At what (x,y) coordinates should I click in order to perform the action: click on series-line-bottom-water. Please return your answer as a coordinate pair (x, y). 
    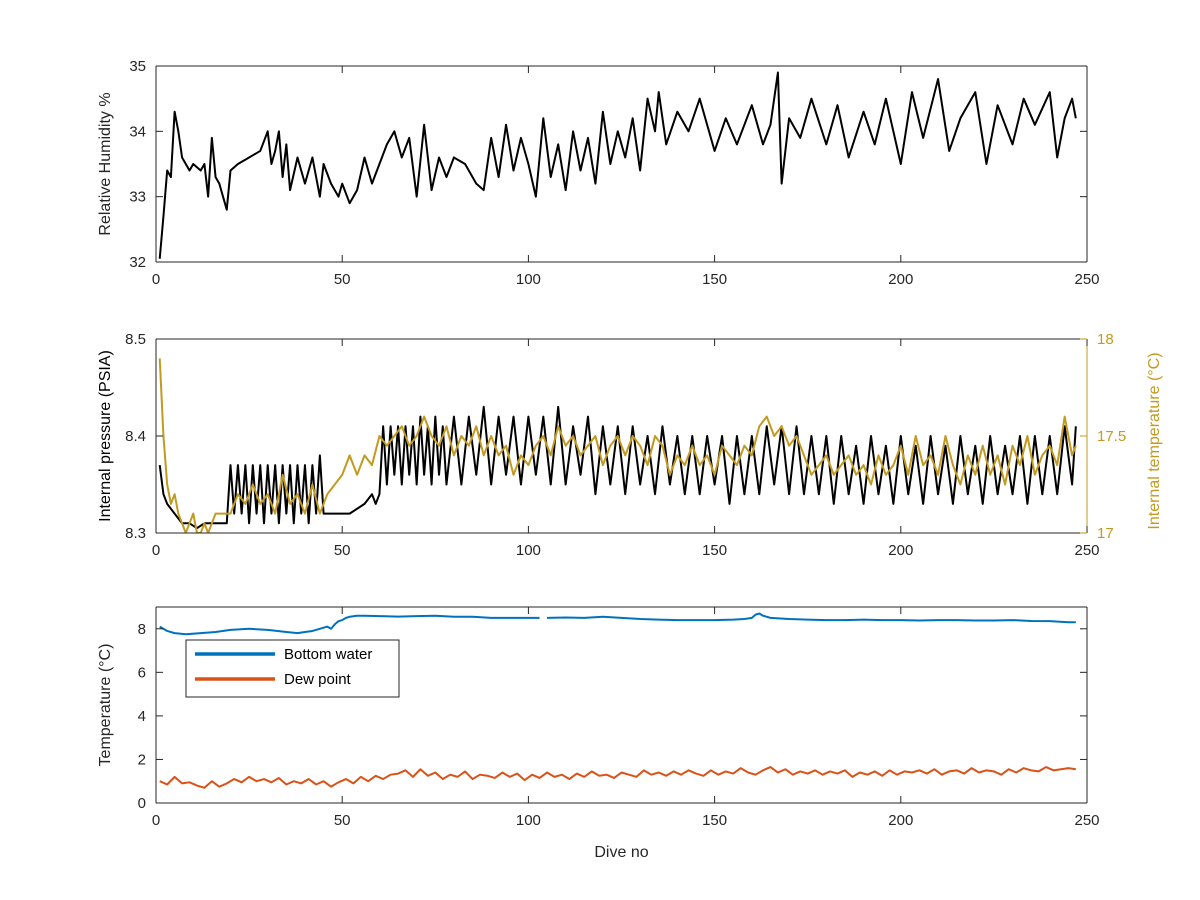
    Looking at the image, I should click on (349, 625).